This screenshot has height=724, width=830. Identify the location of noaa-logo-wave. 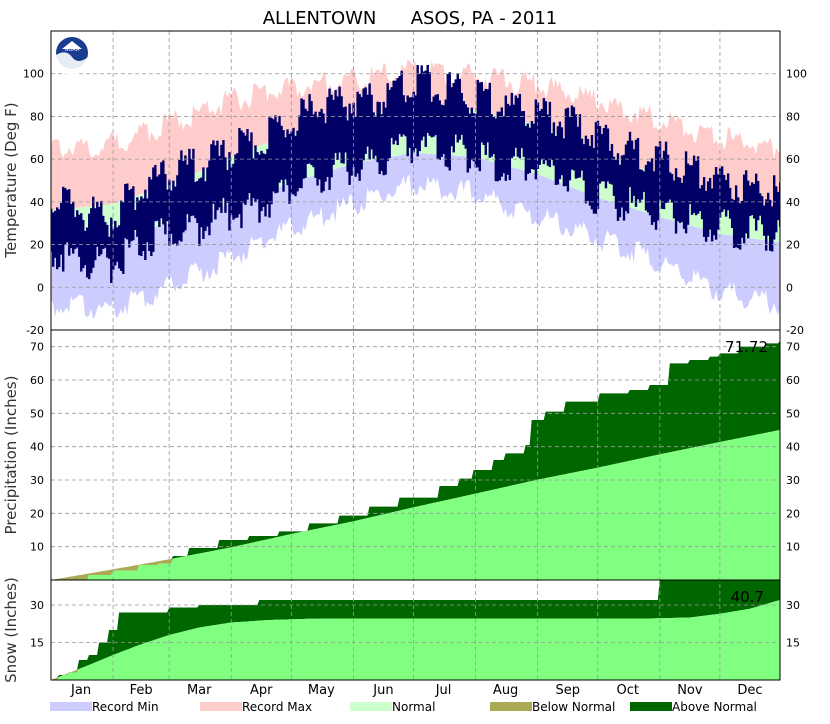
(72, 63).